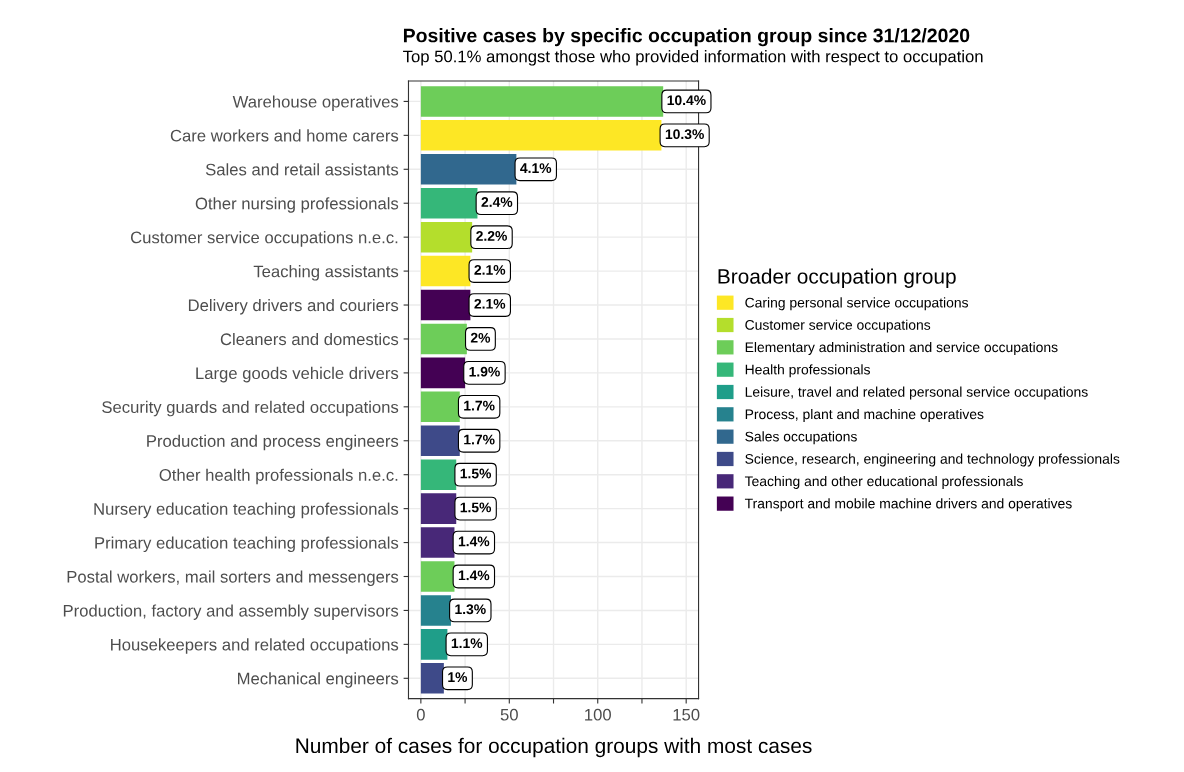 This screenshot has width=1184, height=772. Describe the element at coordinates (857, 304) in the screenshot. I see `legend-label: Caring personal service occupations` at that location.